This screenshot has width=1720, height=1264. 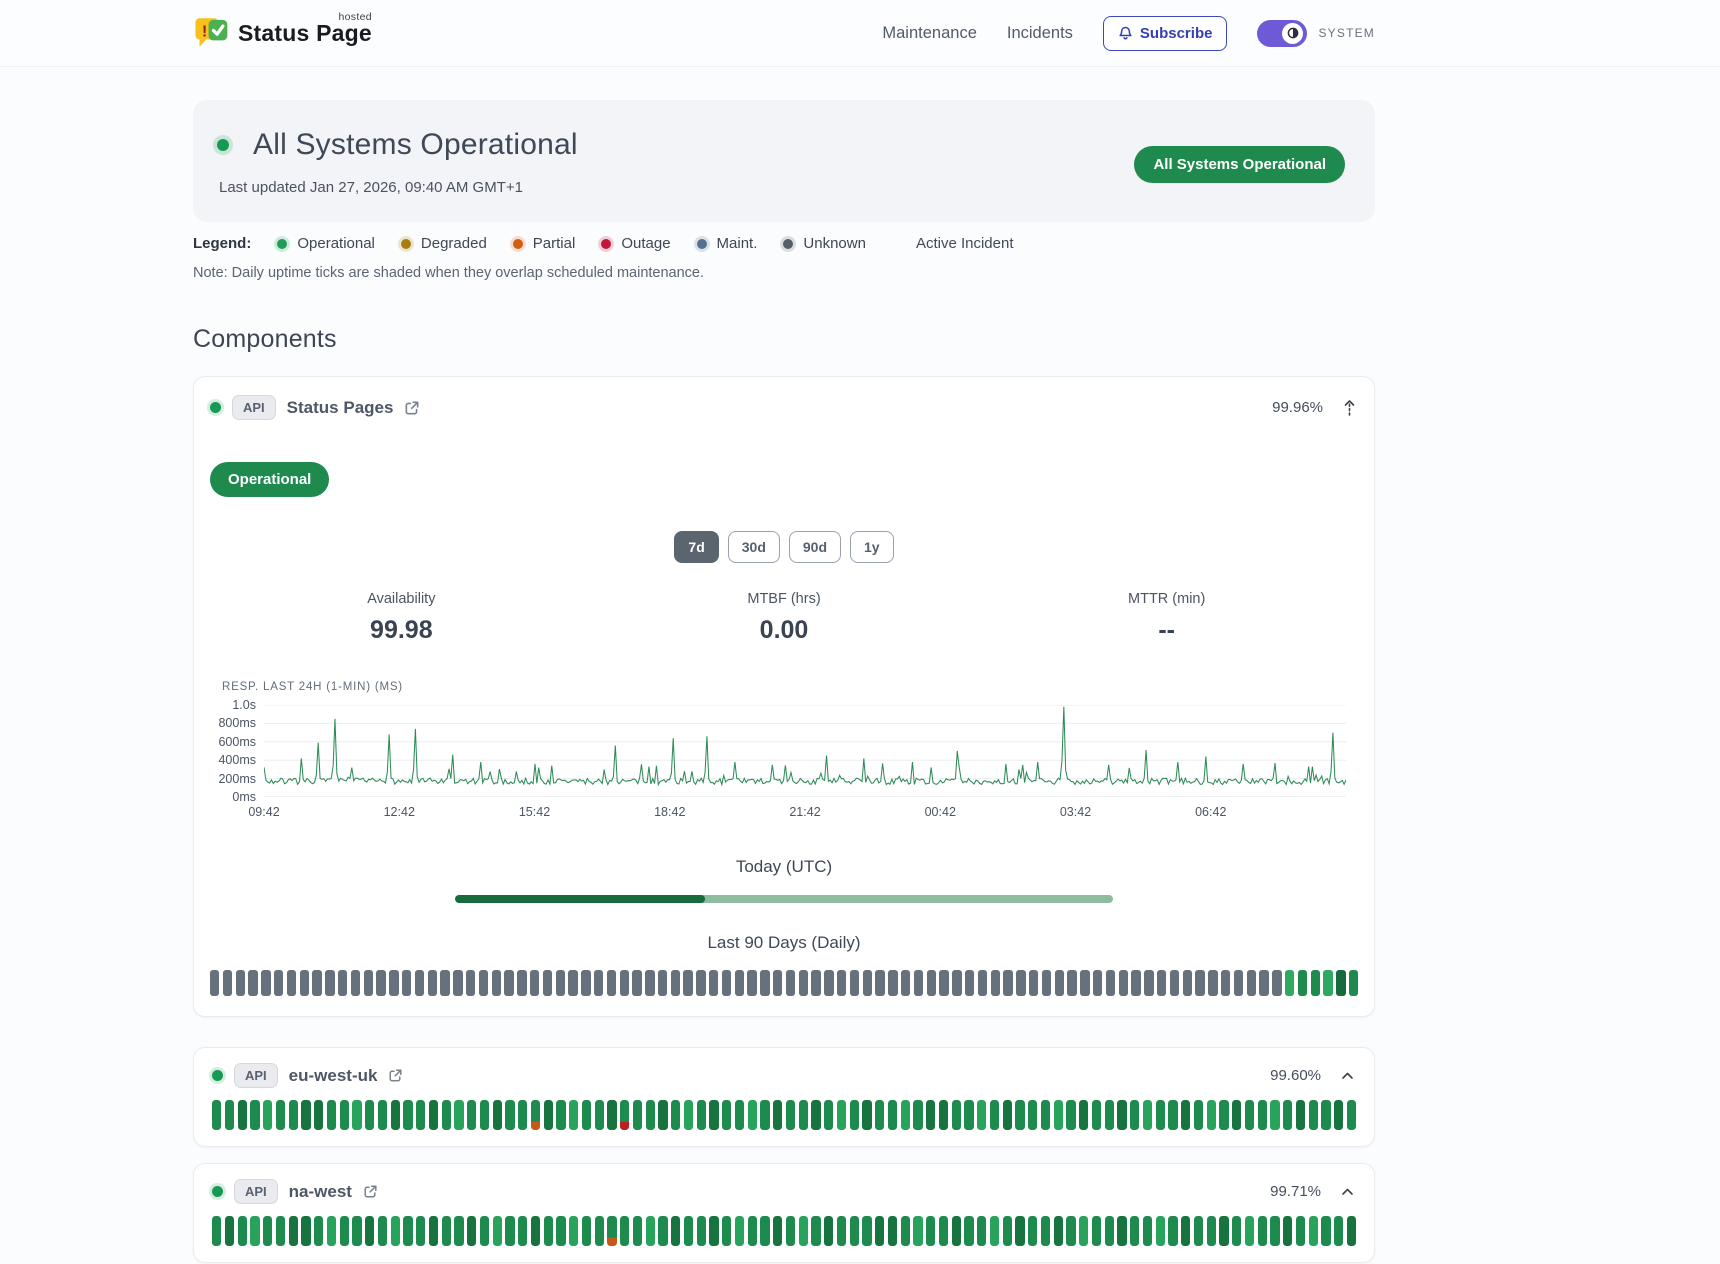 I want to click on range-button-30d: 30d, so click(x=753, y=547).